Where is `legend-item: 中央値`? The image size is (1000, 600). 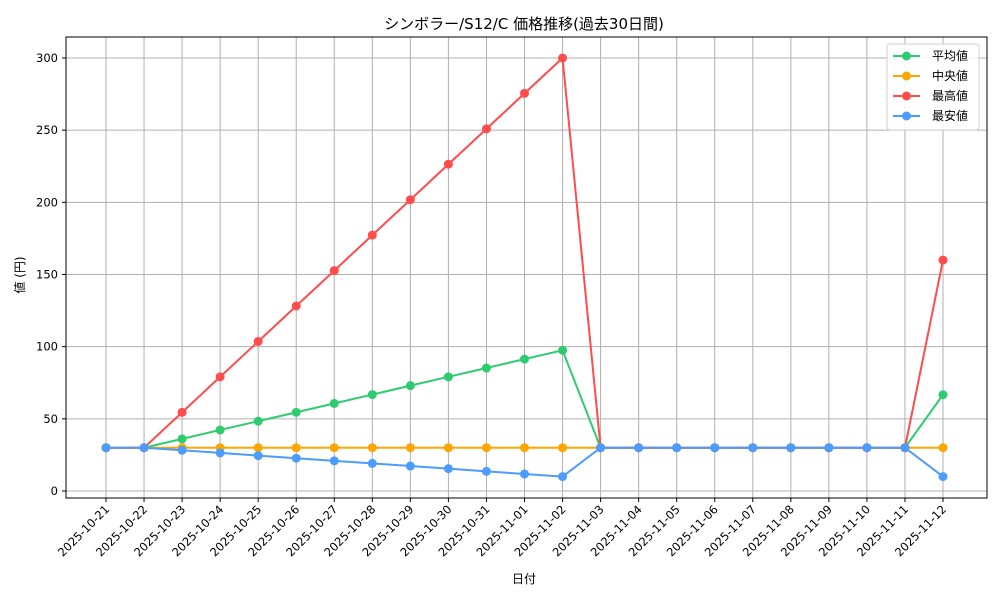 legend-item: 中央値 is located at coordinates (930, 75).